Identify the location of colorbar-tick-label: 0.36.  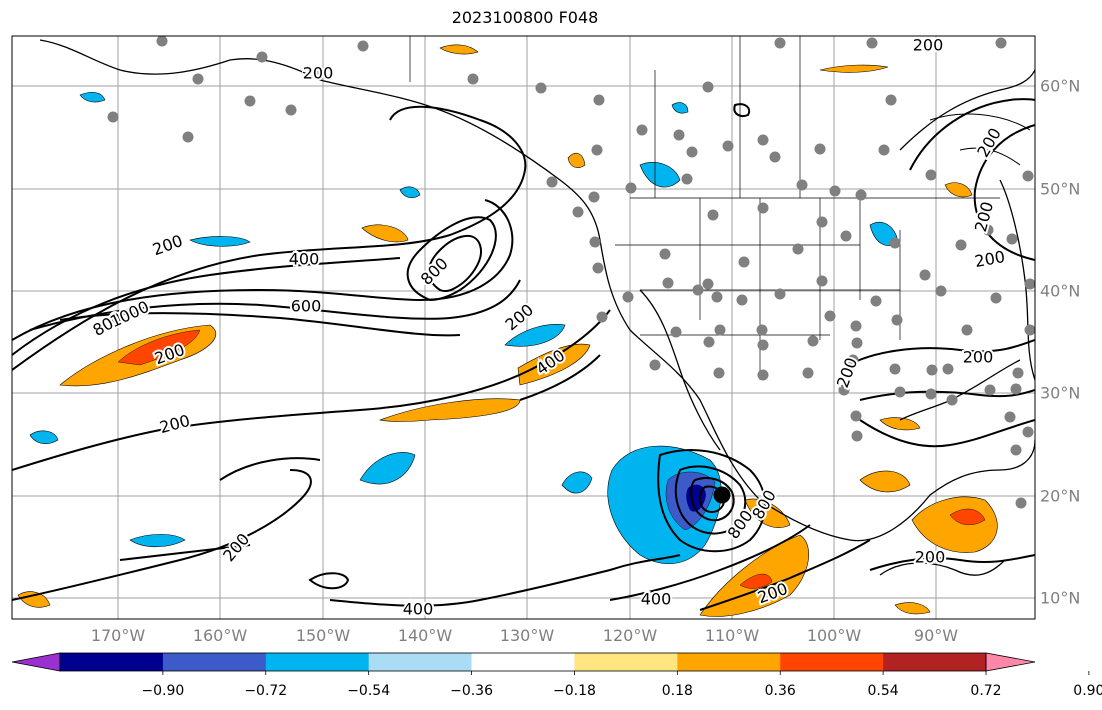
(780, 691).